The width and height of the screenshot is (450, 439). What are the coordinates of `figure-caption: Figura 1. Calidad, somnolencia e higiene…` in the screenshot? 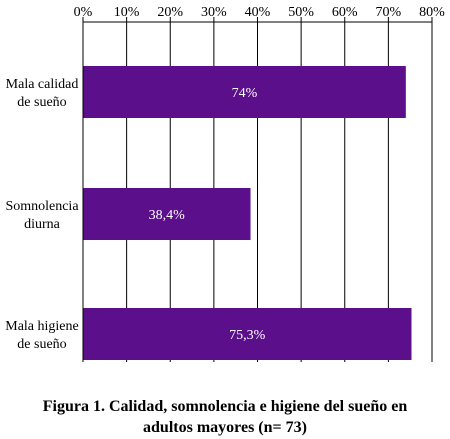 It's located at (225, 417).